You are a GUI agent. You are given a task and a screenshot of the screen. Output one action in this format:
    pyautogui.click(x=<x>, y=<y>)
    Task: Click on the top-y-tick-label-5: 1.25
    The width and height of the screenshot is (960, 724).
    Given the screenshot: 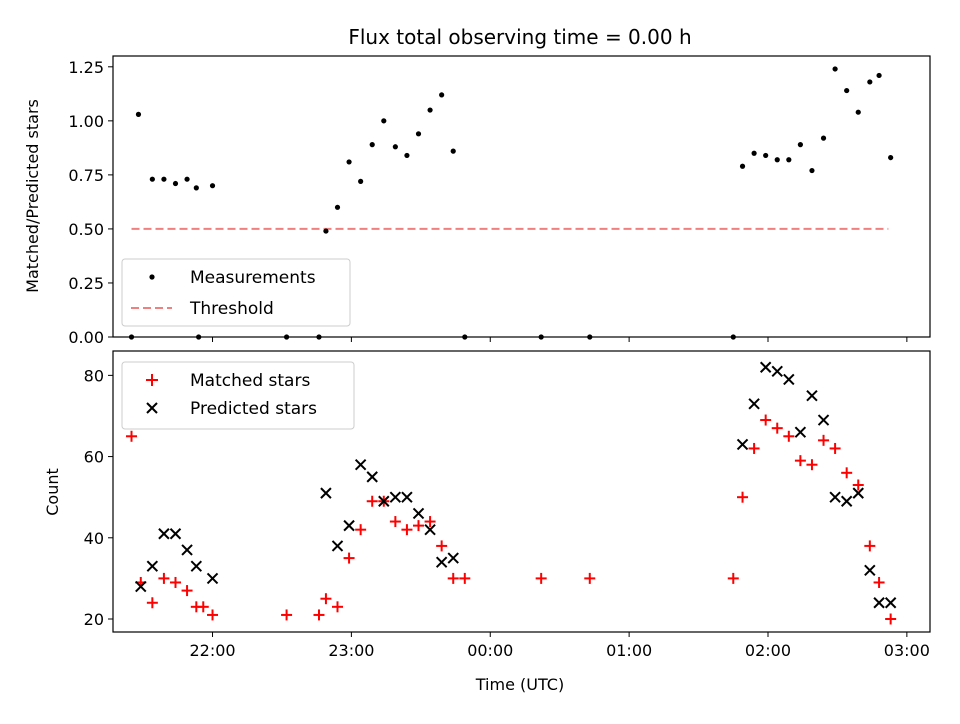 What is the action you would take?
    pyautogui.click(x=86, y=67)
    